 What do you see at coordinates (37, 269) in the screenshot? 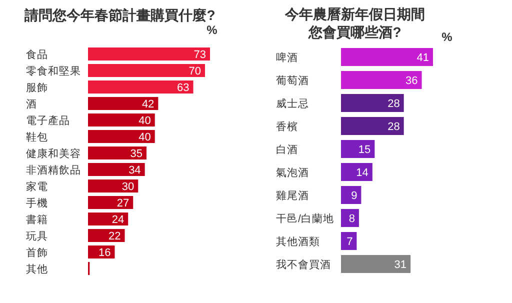
I see `y-tick-label: 其他` at bounding box center [37, 269].